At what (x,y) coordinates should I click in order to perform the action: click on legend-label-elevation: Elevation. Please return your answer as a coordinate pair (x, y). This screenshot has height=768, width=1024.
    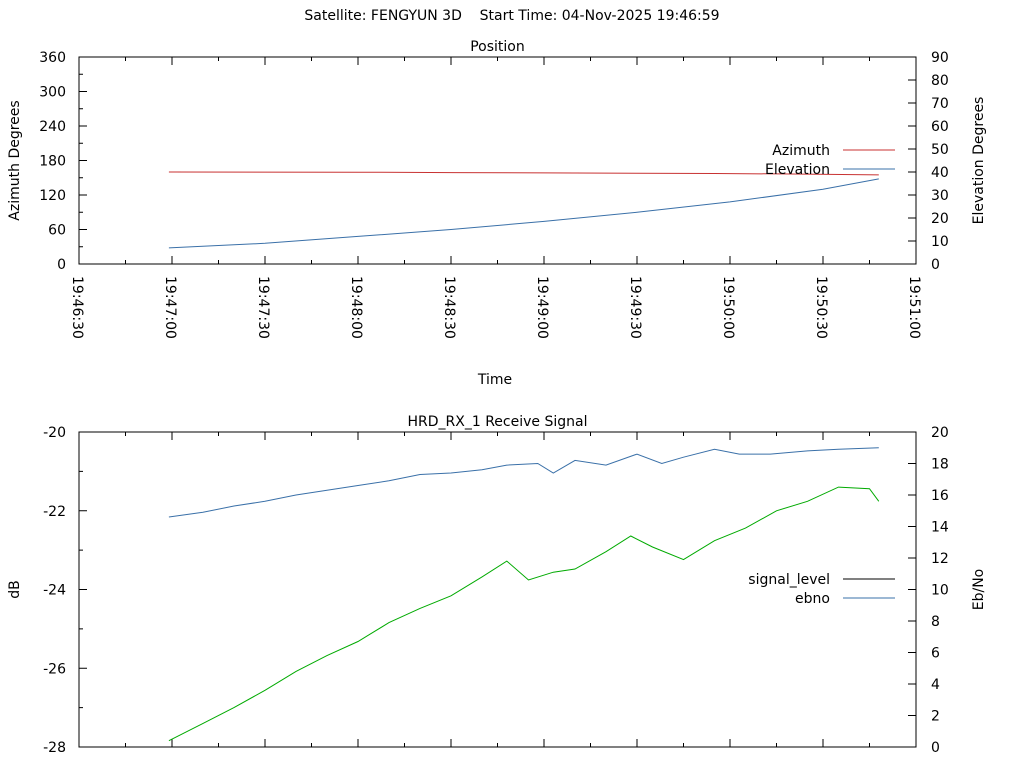
    Looking at the image, I should click on (797, 170).